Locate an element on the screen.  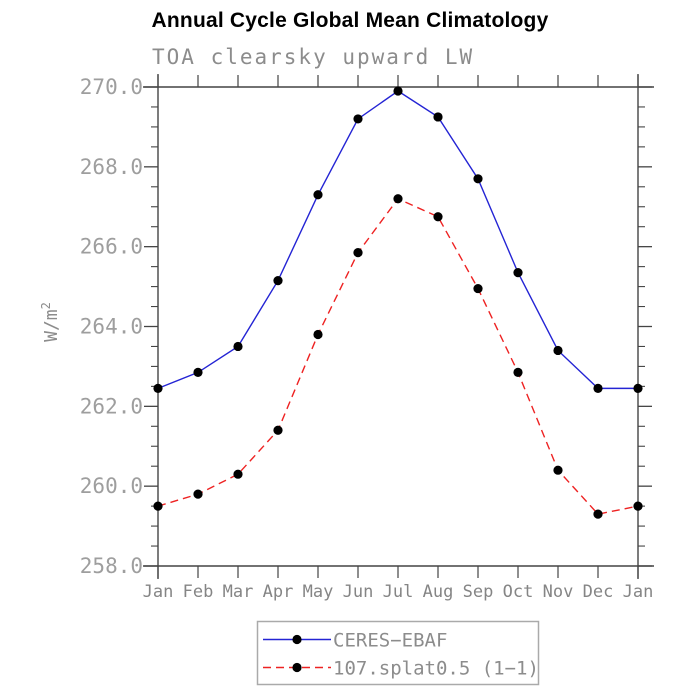
legend-label: CERES−EBAF is located at coordinates (390, 641).